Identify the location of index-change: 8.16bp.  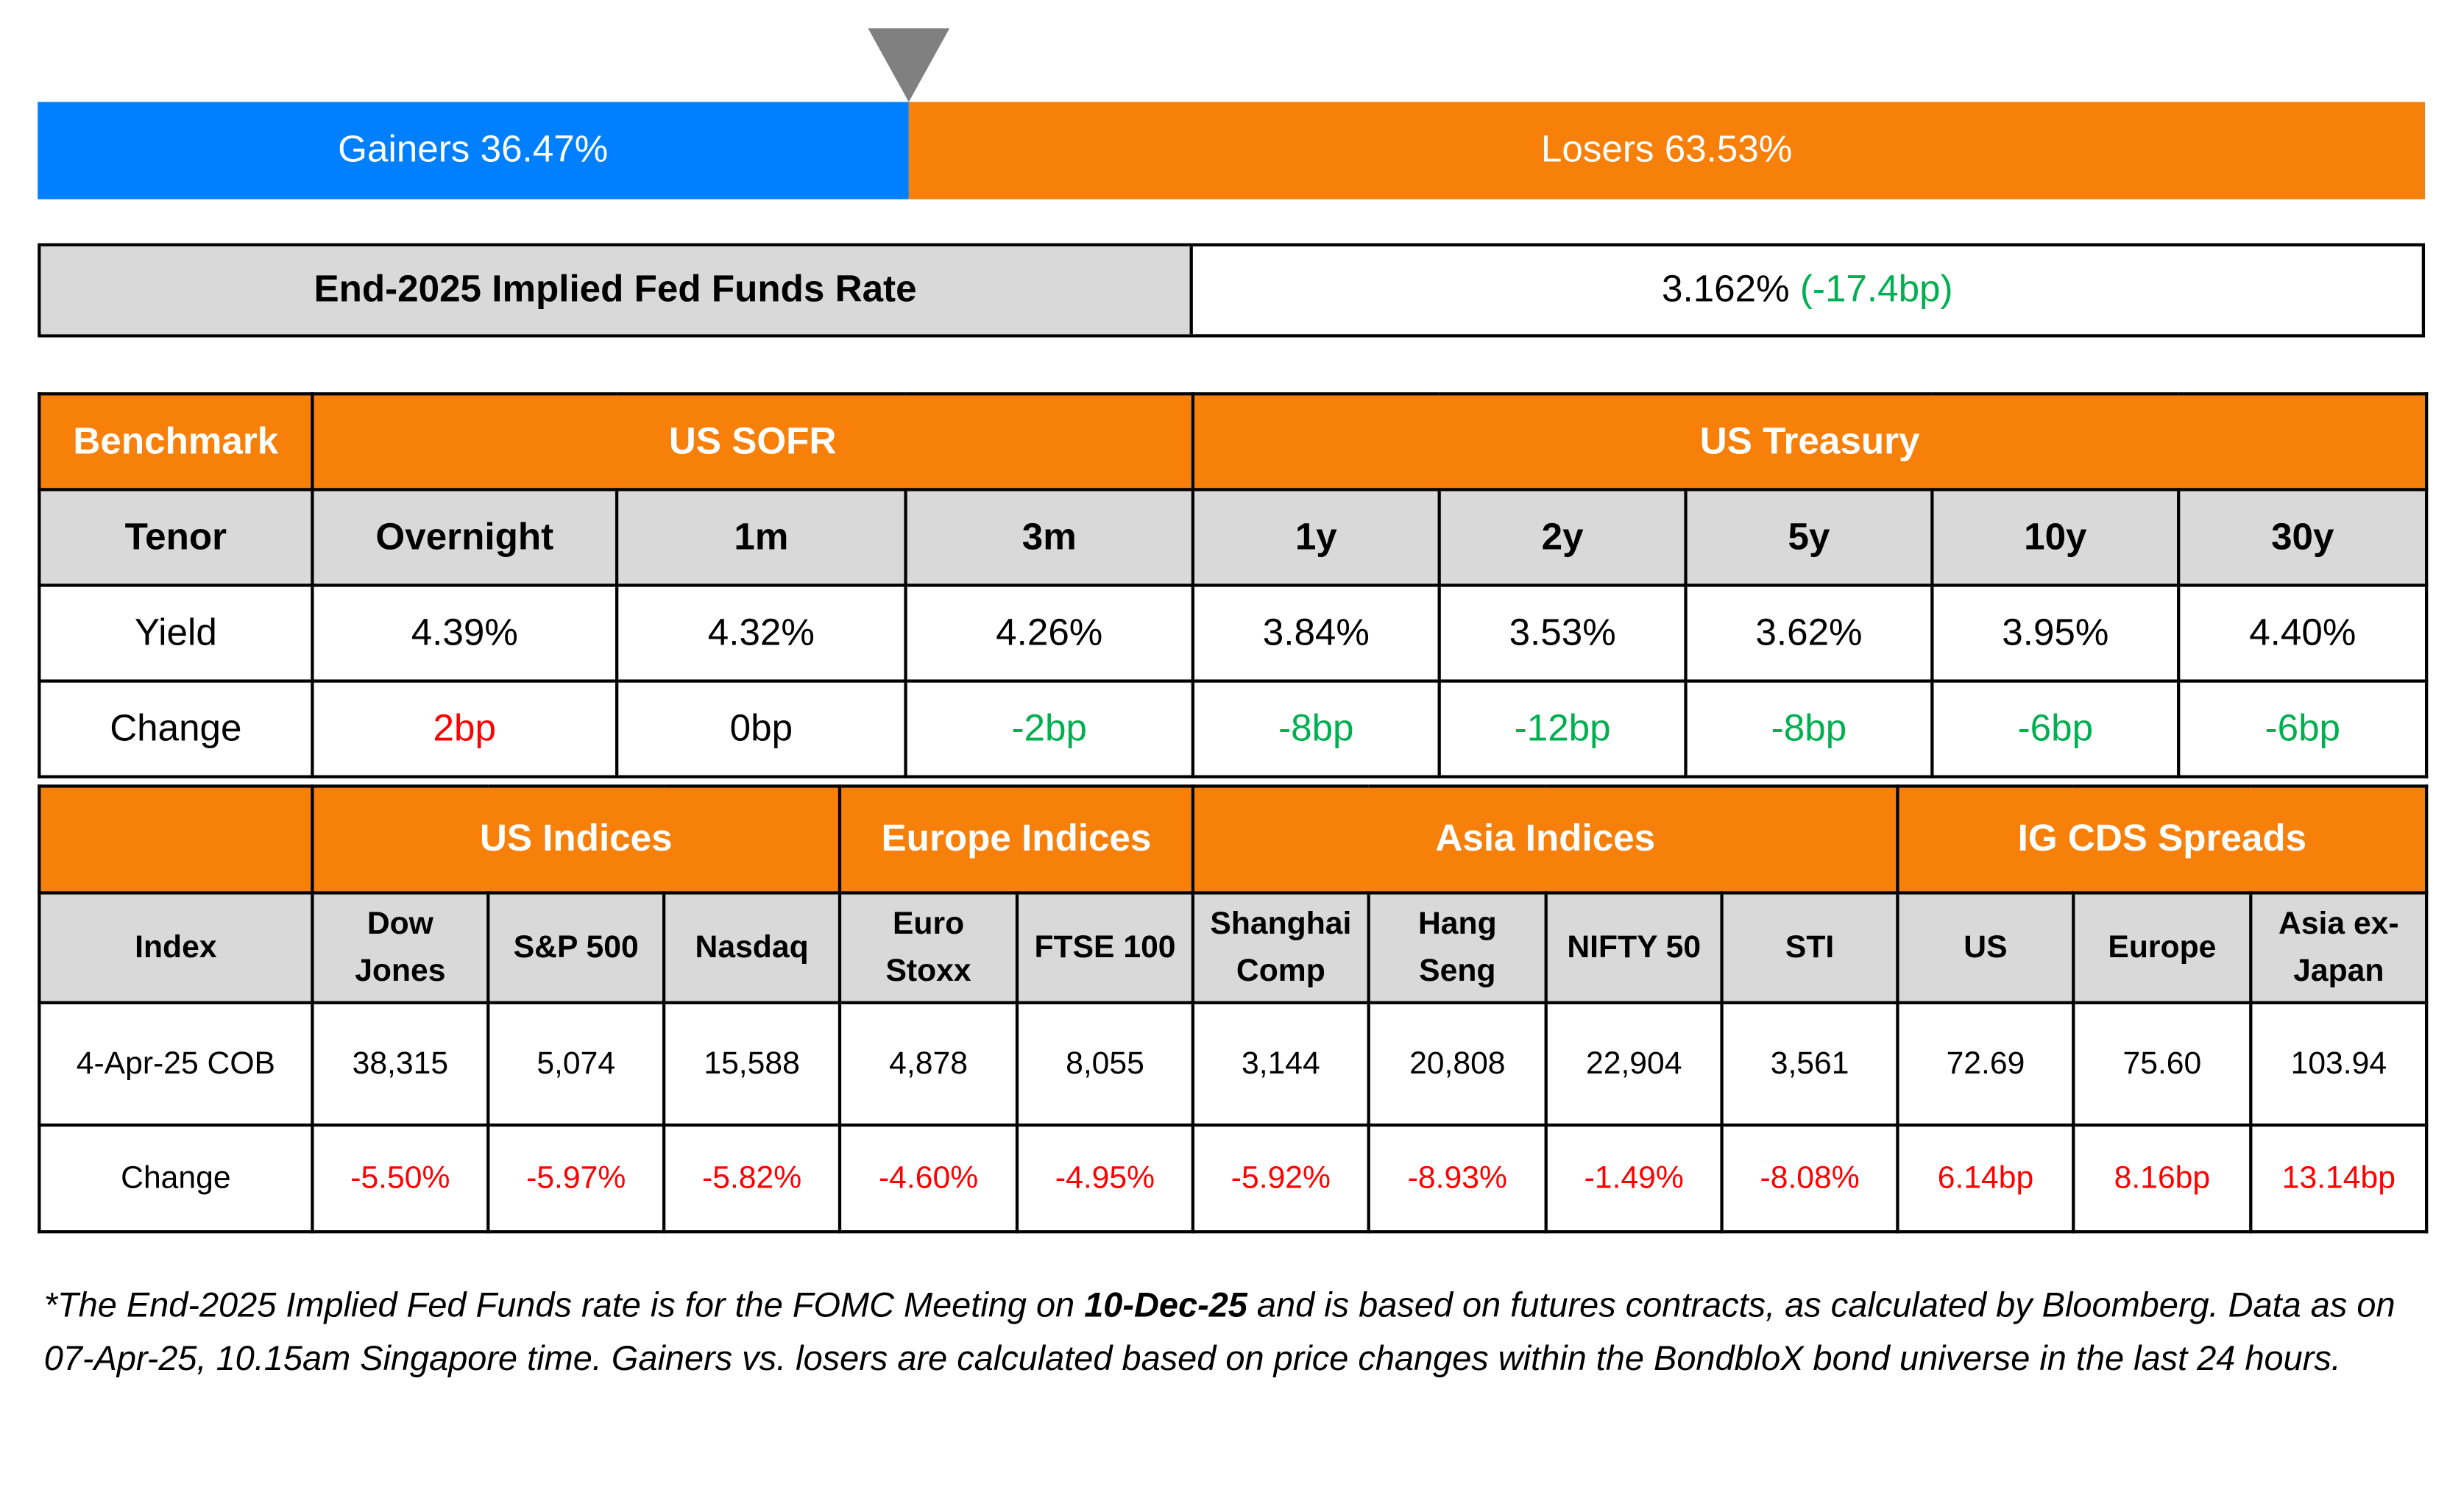
(2163, 1179).